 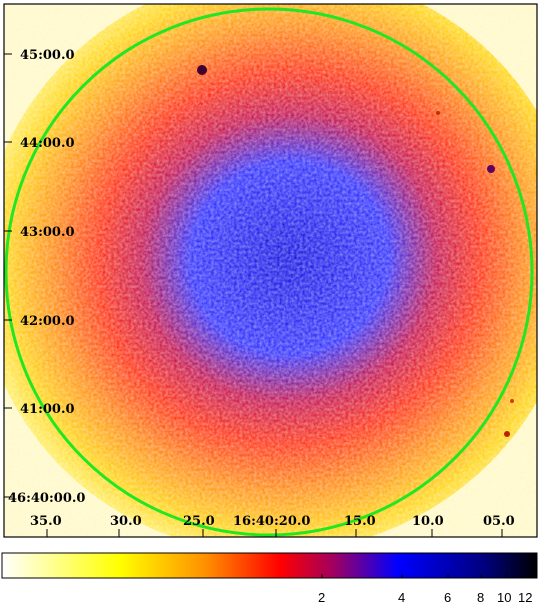 I want to click on colorbar-label: 6, so click(x=447, y=597).